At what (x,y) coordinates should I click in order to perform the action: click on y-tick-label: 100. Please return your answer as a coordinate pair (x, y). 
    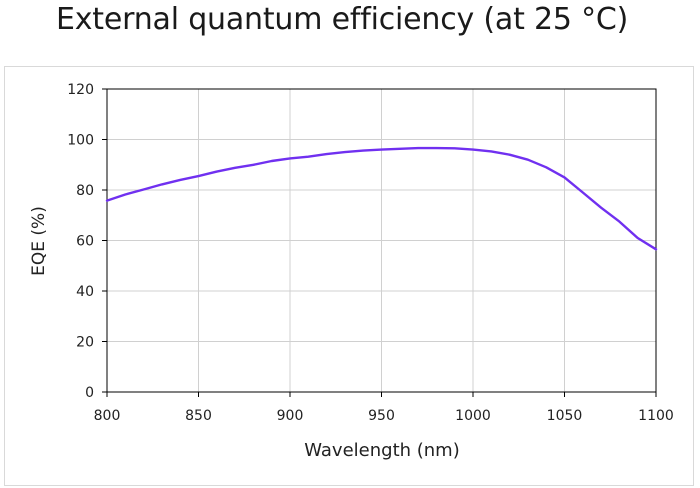
    Looking at the image, I should click on (80, 141).